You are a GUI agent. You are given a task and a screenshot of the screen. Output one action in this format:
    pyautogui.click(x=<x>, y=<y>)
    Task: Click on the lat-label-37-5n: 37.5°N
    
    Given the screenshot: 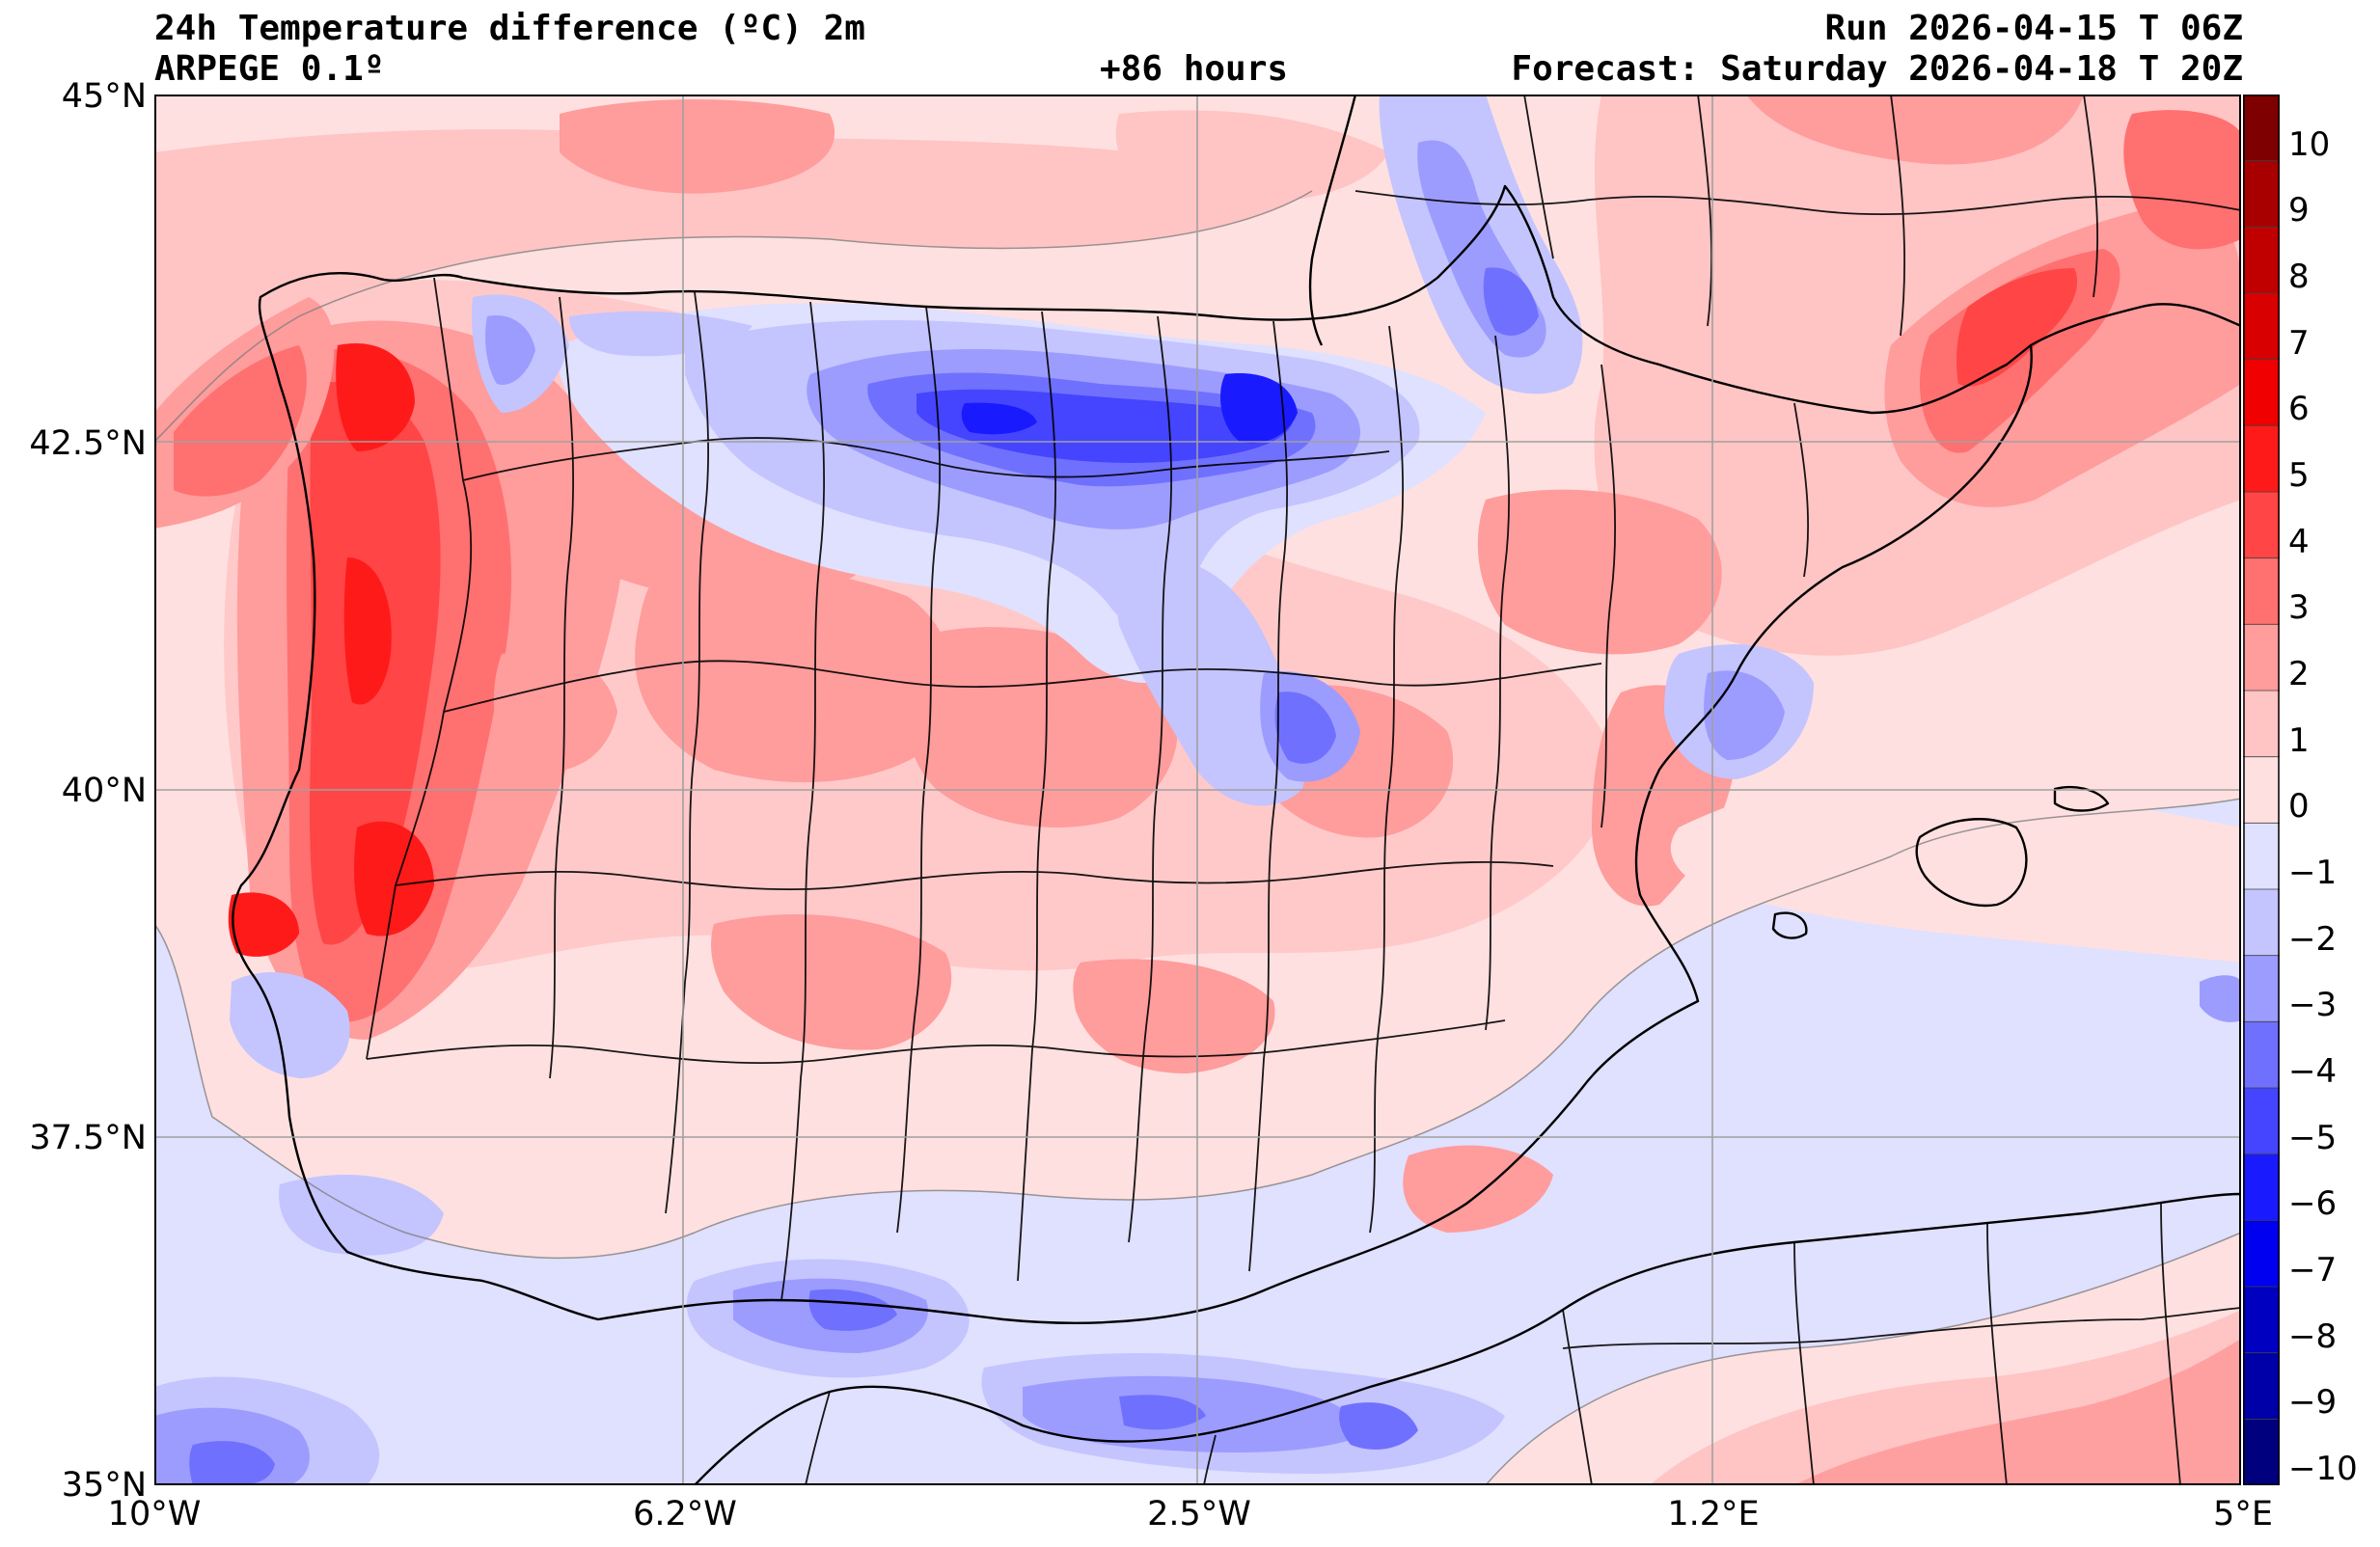 What is the action you would take?
    pyautogui.click(x=88, y=1138)
    